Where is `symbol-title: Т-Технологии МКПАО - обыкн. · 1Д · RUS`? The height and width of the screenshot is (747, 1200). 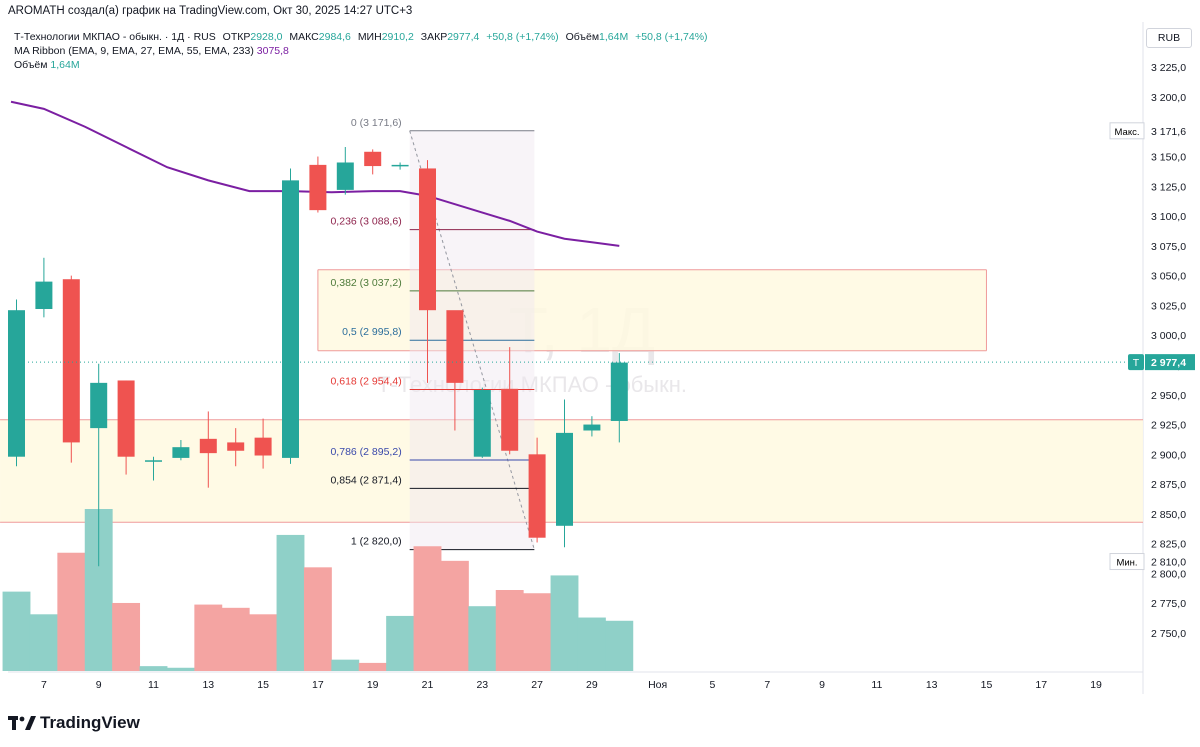
symbol-title: Т-Технологии МКПАО - обыкн. · 1Д · RUS is located at coordinates (115, 37).